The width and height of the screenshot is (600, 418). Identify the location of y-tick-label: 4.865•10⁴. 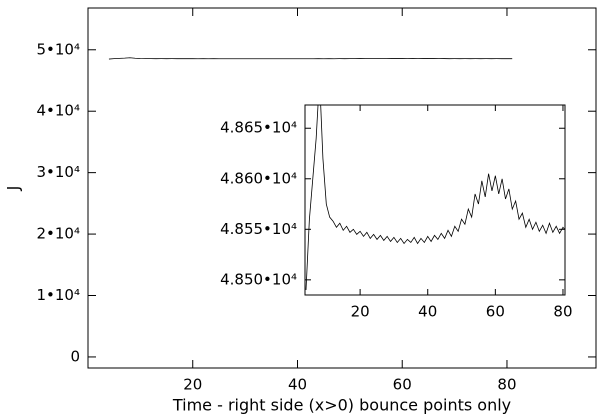
(258, 128).